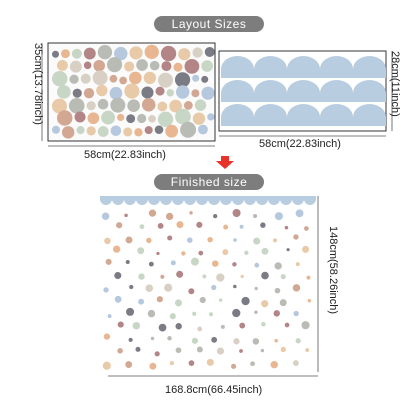  What do you see at coordinates (333, 270) in the screenshot?
I see `finished-height-label: 148cm(58.26inch)` at bounding box center [333, 270].